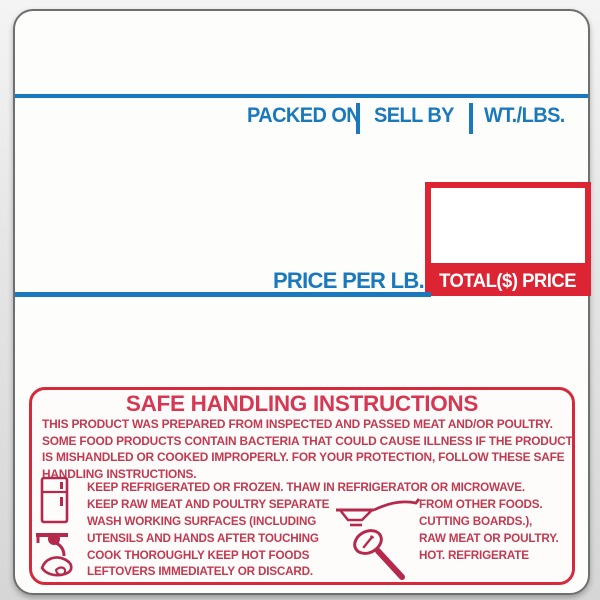 The image size is (600, 600). What do you see at coordinates (489, 538) in the screenshot?
I see `instruction-line: RAW MEAT OR POULTRY.` at bounding box center [489, 538].